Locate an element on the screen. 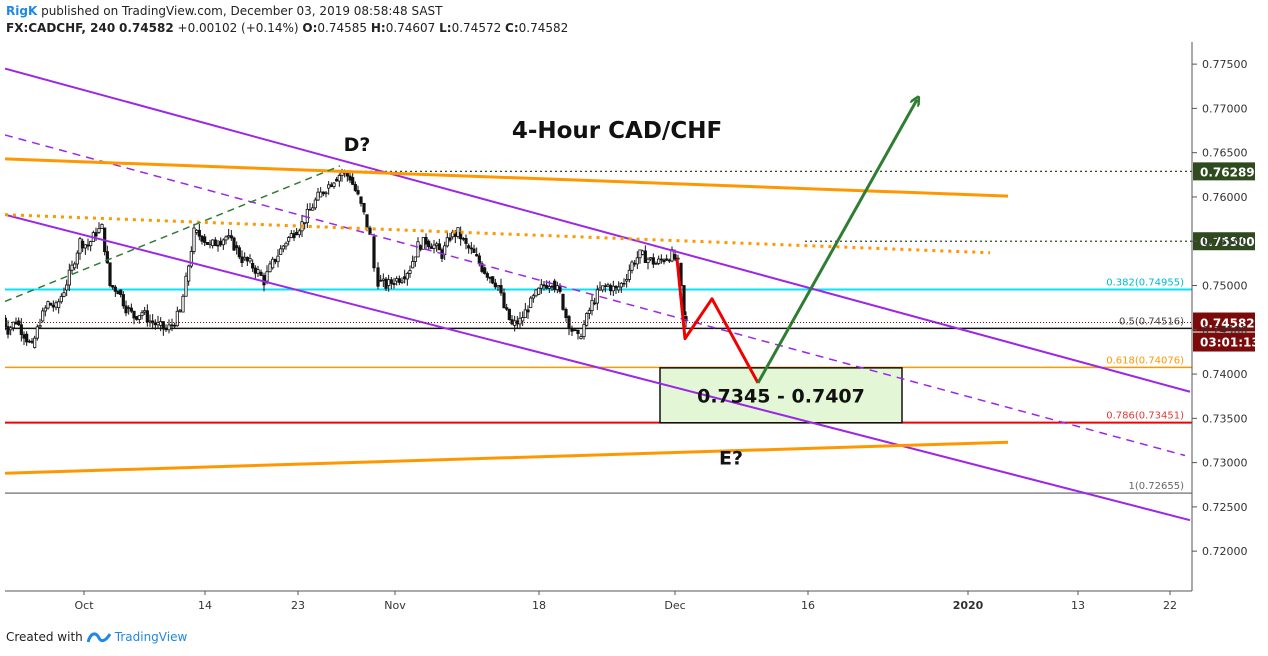 The height and width of the screenshot is (656, 1268). x-tick-label: 18 is located at coordinates (539, 605).